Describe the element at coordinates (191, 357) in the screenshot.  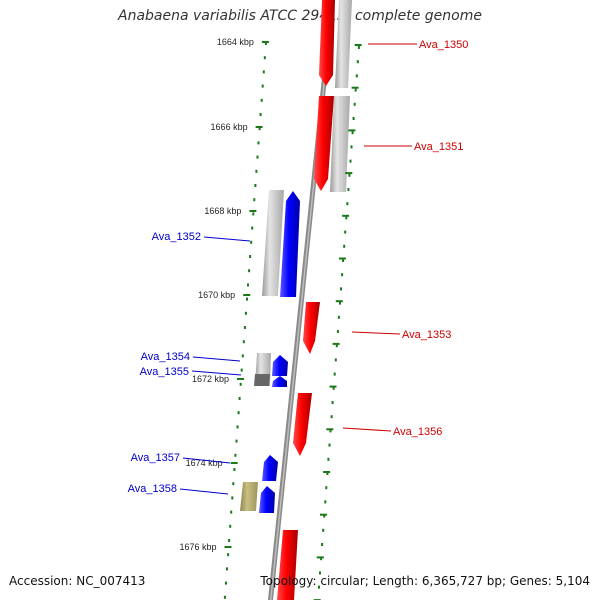
I see `gene-label-ava-1354: Ava_1354` at that location.